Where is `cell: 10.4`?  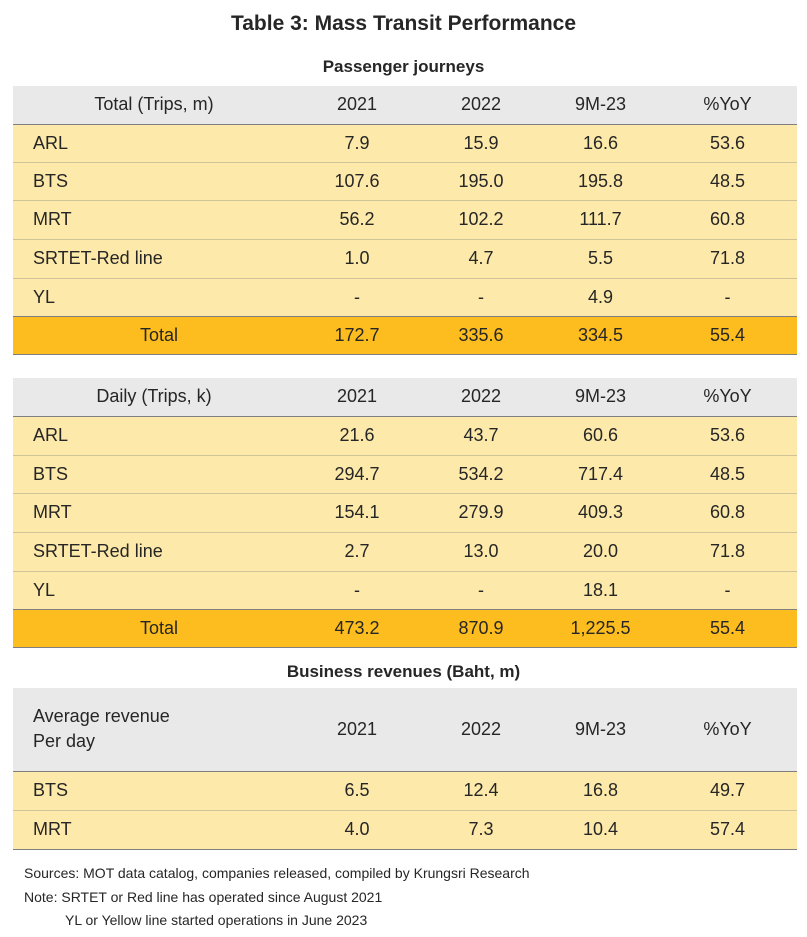 cell: 10.4 is located at coordinates (600, 829).